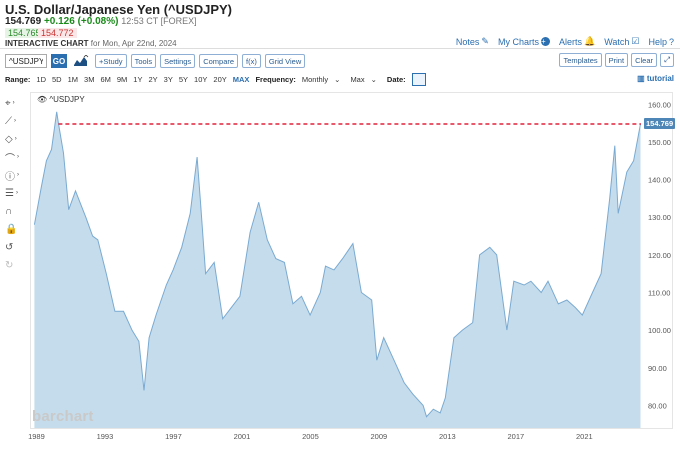 Image resolution: width=680 pixels, height=451 pixels. What do you see at coordinates (635, 41) in the screenshot?
I see `watchlist-icon: ☑` at bounding box center [635, 41].